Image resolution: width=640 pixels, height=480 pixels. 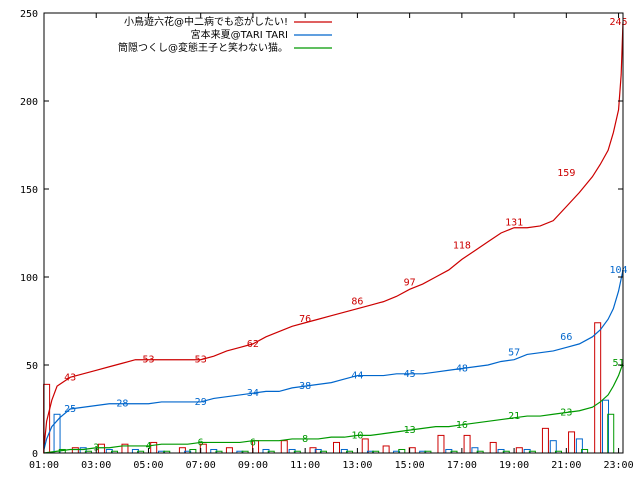 I want to click on x-tick-label: 21:00, so click(x=566, y=465).